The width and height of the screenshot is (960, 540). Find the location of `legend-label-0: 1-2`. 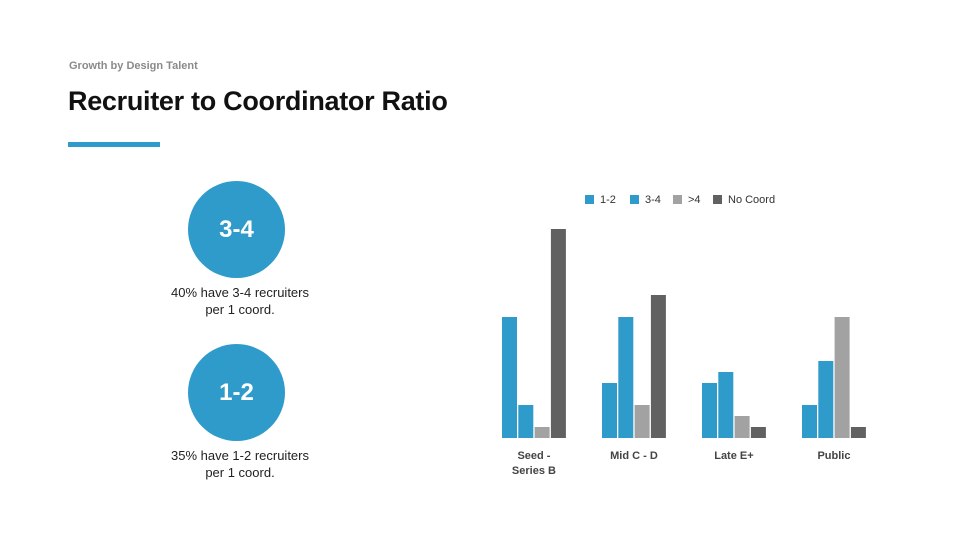

legend-label-0: 1-2 is located at coordinates (608, 200).